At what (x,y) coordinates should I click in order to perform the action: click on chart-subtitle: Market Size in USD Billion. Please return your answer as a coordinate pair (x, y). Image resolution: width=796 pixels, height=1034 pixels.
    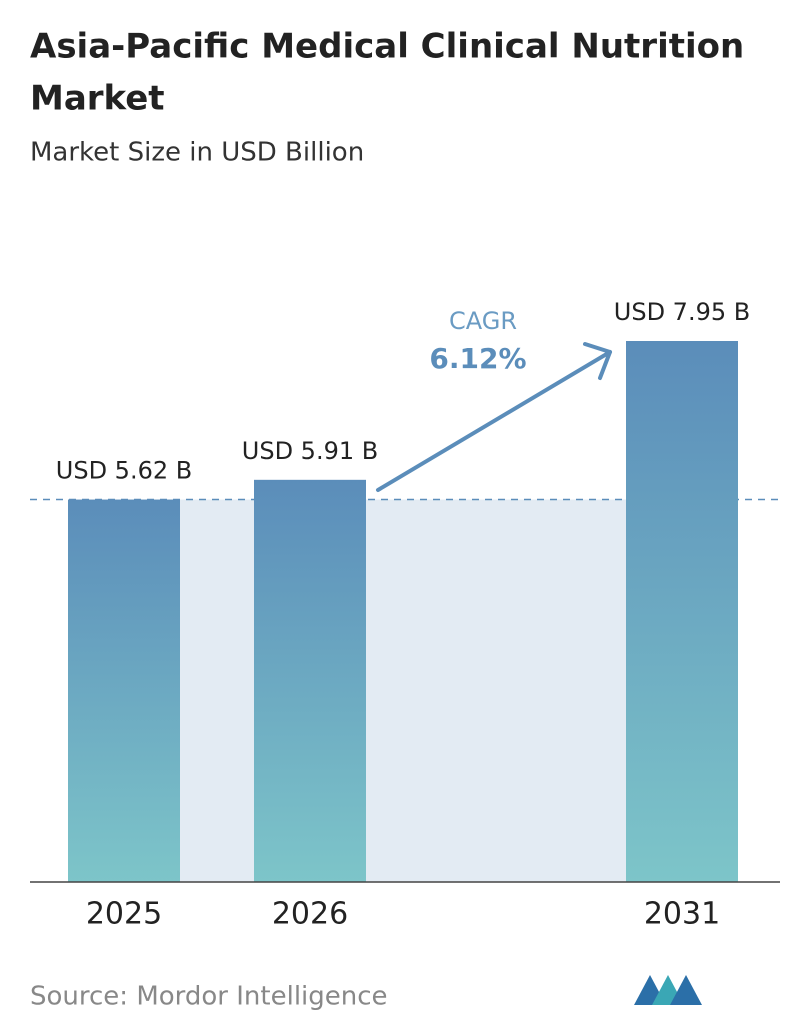
    Looking at the image, I should click on (197, 153).